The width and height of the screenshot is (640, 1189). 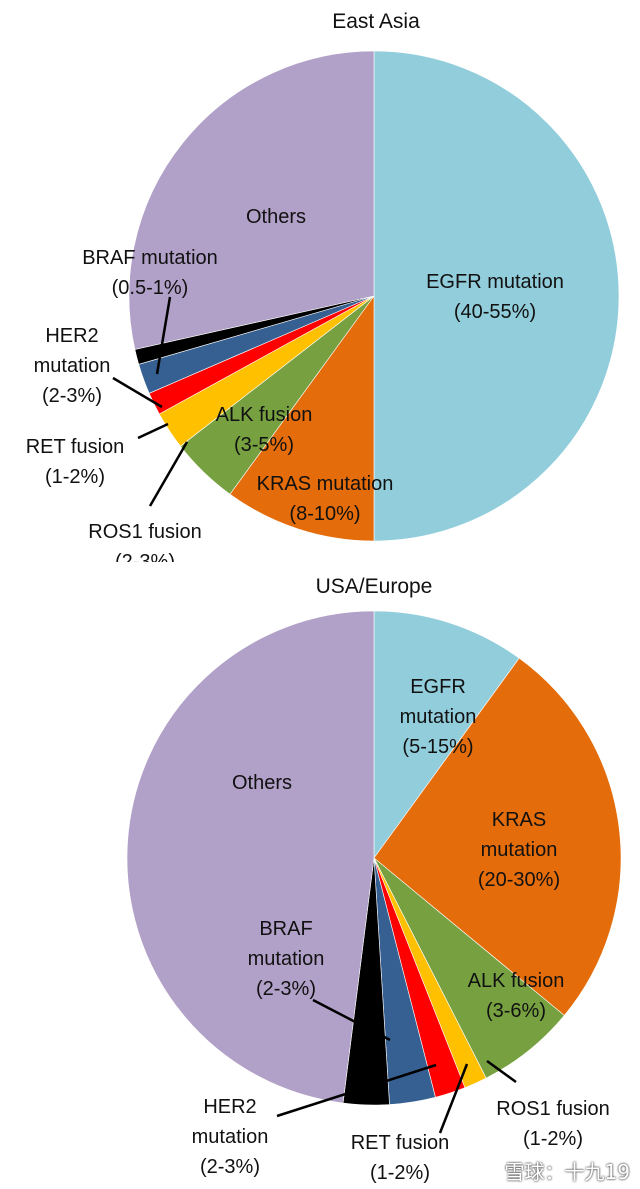 I want to click on slice-label-ros1-fusion-range: (1-2%), so click(x=553, y=1139).